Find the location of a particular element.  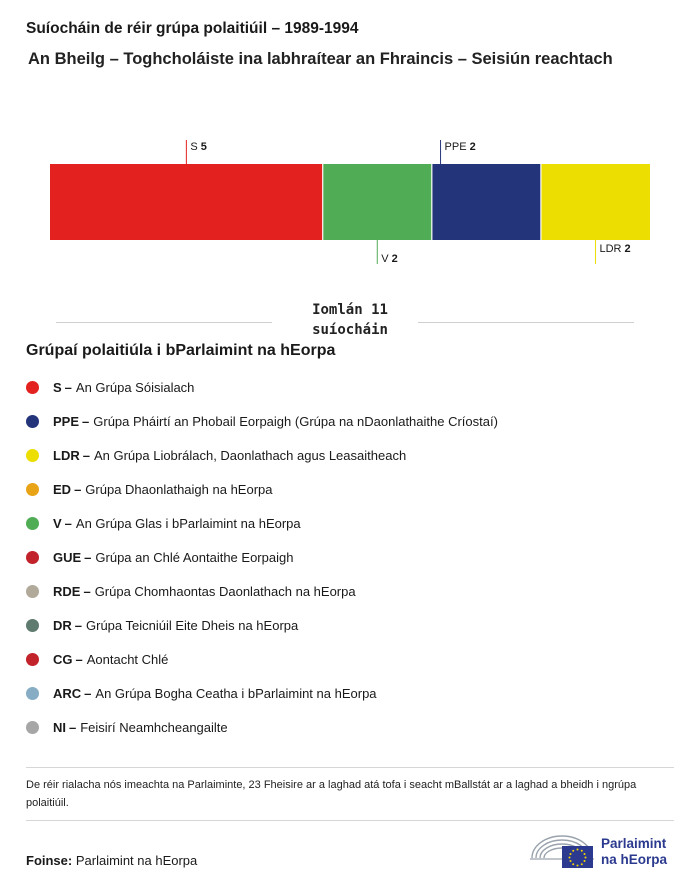

legend-abbr: PPE is located at coordinates (66, 421).